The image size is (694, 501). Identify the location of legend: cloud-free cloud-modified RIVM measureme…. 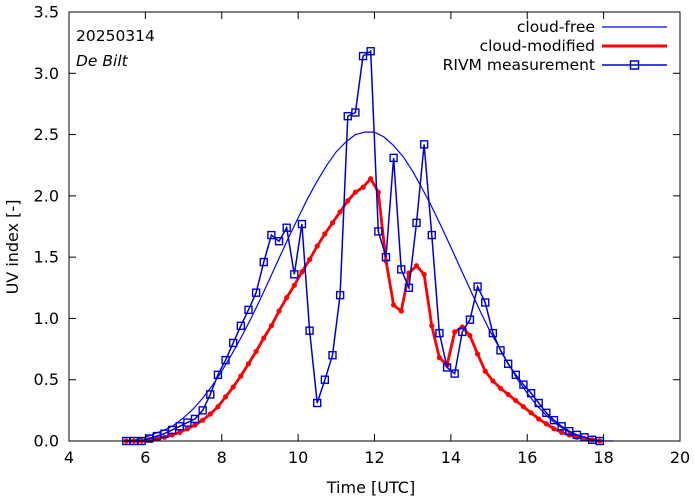
(555, 46).